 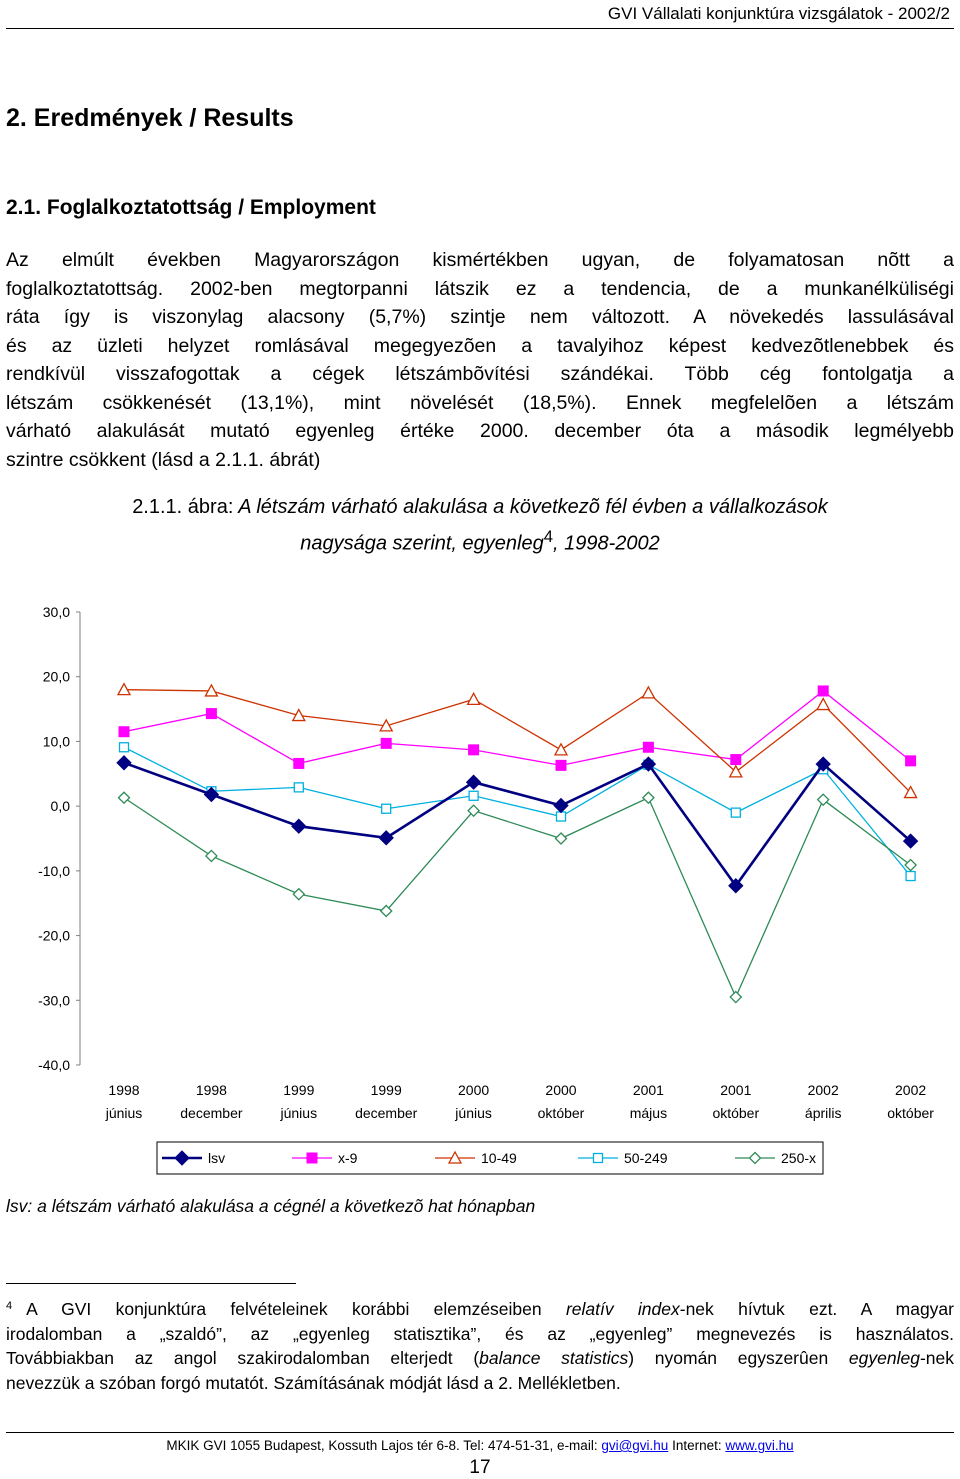 What do you see at coordinates (560, 1090) in the screenshot?
I see `x-tick-label-year: 2000` at bounding box center [560, 1090].